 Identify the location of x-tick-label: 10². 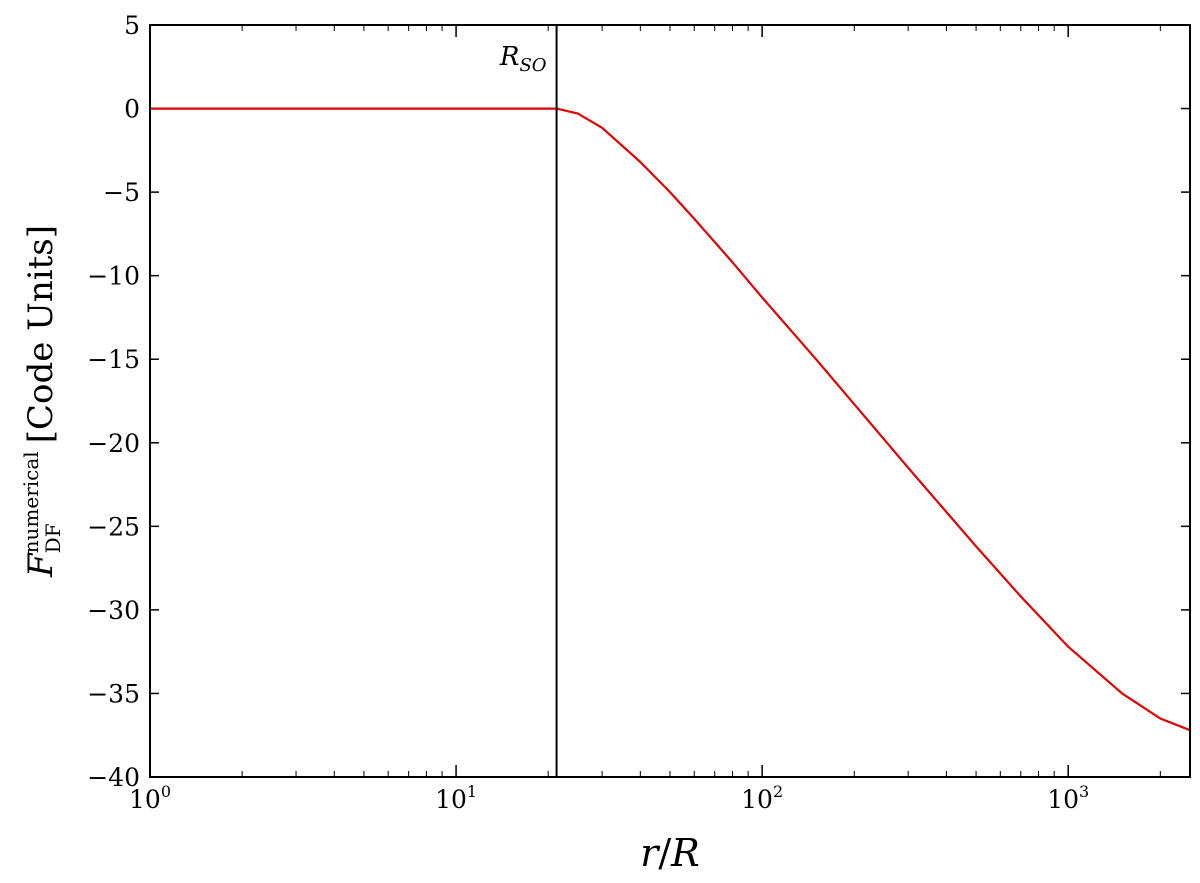
(762, 798).